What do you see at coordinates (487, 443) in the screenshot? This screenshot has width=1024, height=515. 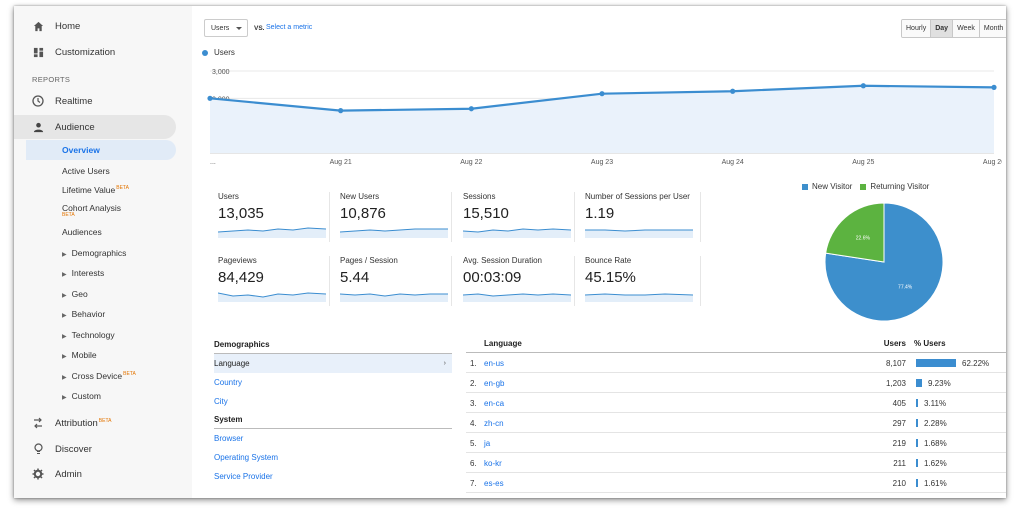 I see `language-code-link: ja` at bounding box center [487, 443].